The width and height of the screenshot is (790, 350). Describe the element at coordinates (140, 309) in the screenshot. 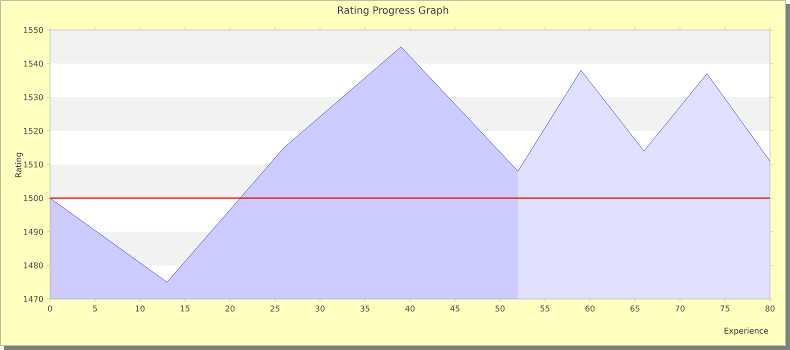

I see `x-tick-label: 10` at that location.